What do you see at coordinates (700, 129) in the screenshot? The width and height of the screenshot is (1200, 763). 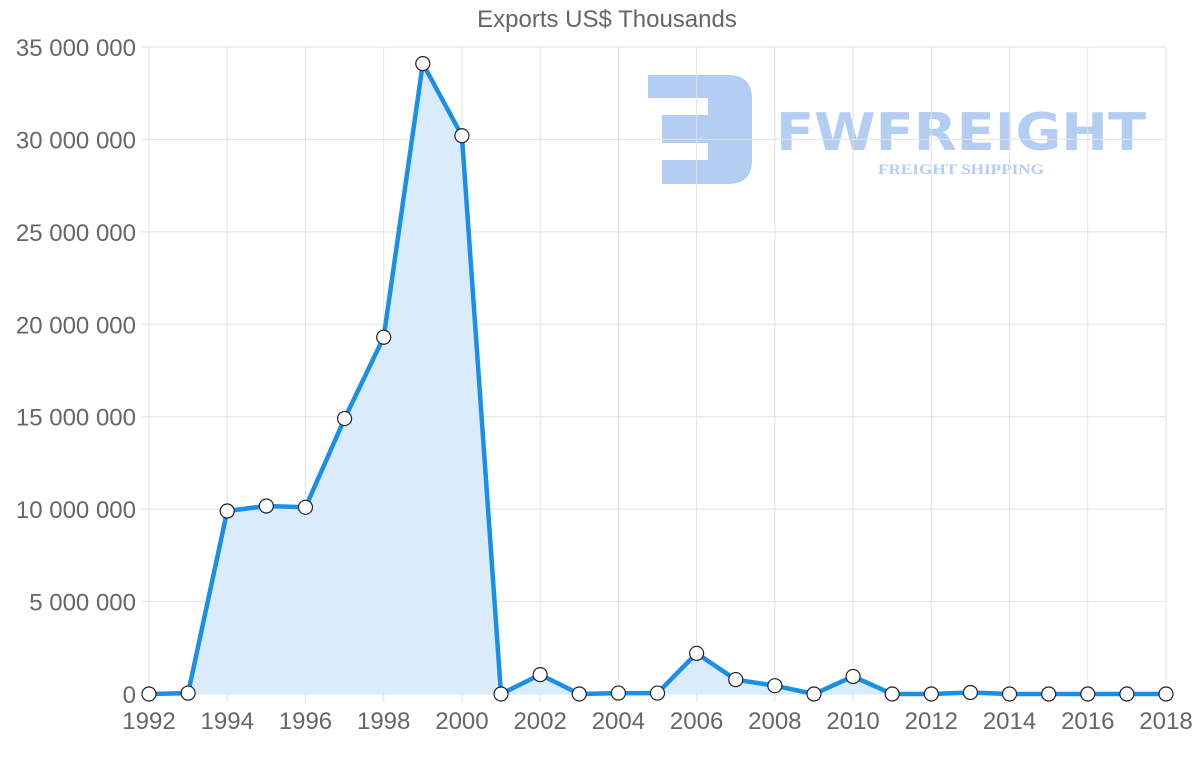 I see `fwfreight-logo-icon` at bounding box center [700, 129].